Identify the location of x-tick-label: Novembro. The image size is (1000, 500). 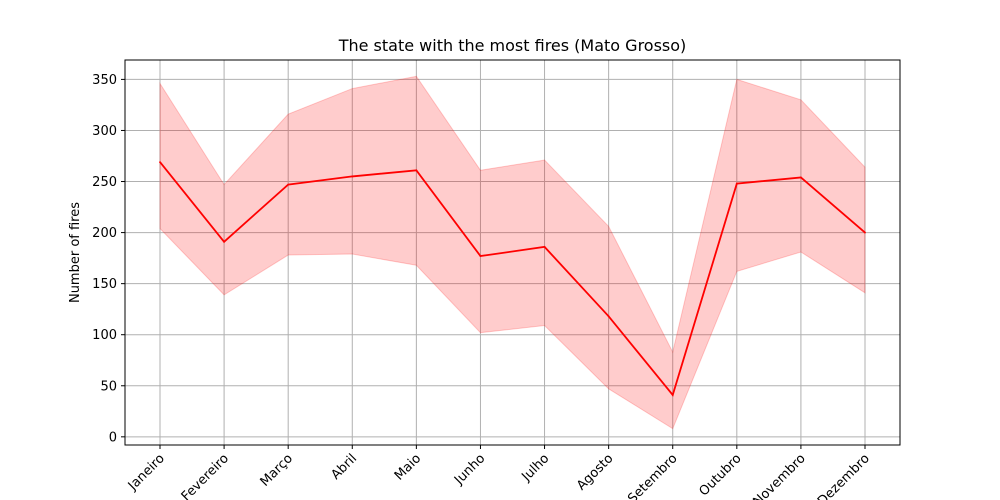
(780, 475).